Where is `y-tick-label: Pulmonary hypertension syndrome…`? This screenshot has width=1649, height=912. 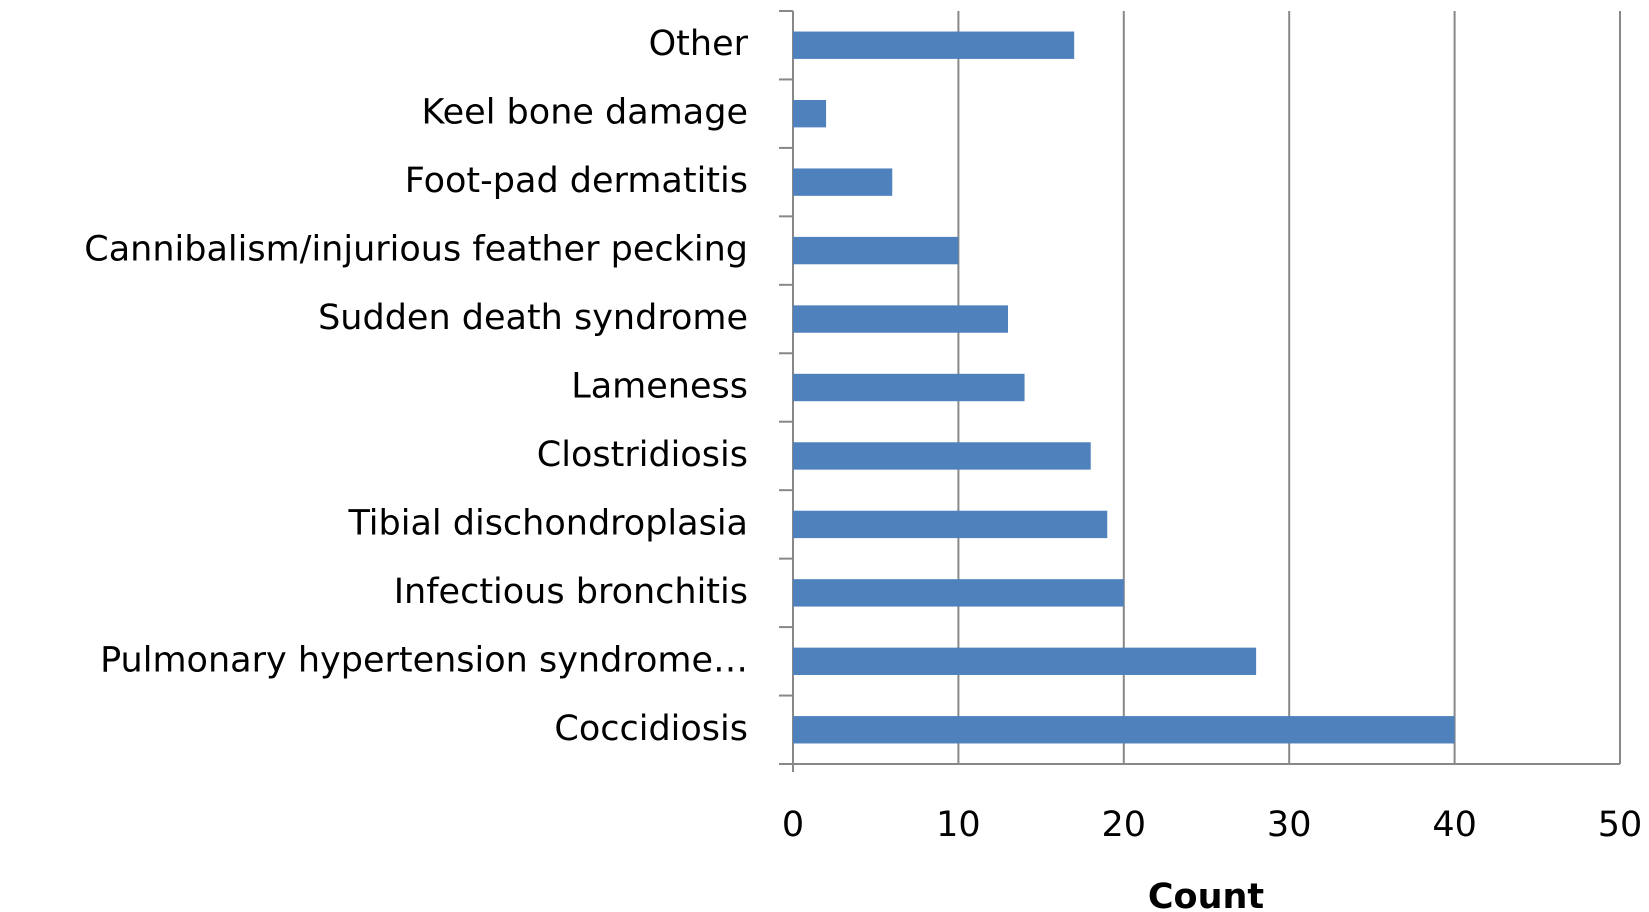 y-tick-label: Pulmonary hypertension syndrome… is located at coordinates (424, 660).